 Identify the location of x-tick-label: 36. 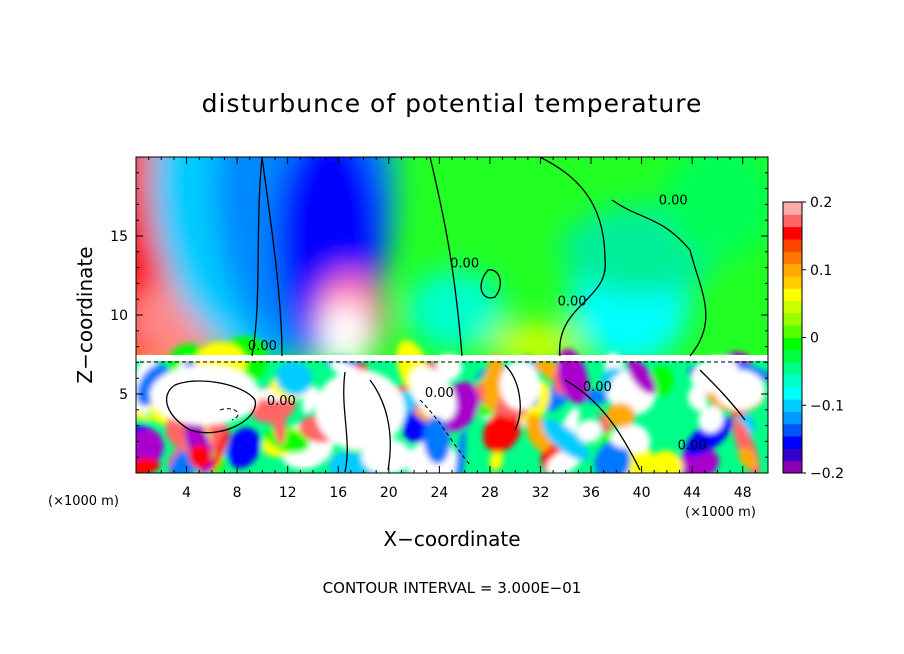
(591, 493).